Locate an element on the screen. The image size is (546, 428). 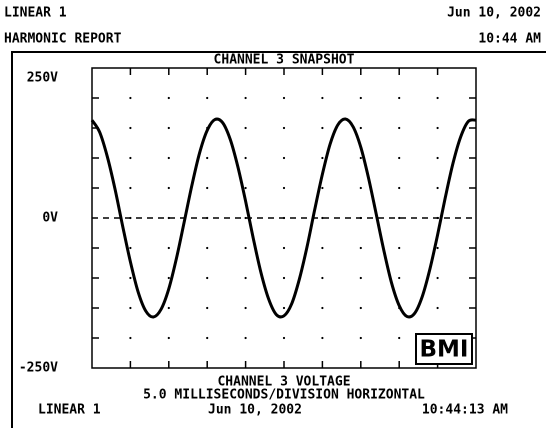
y-tick-label: -250V is located at coordinates (38, 368).